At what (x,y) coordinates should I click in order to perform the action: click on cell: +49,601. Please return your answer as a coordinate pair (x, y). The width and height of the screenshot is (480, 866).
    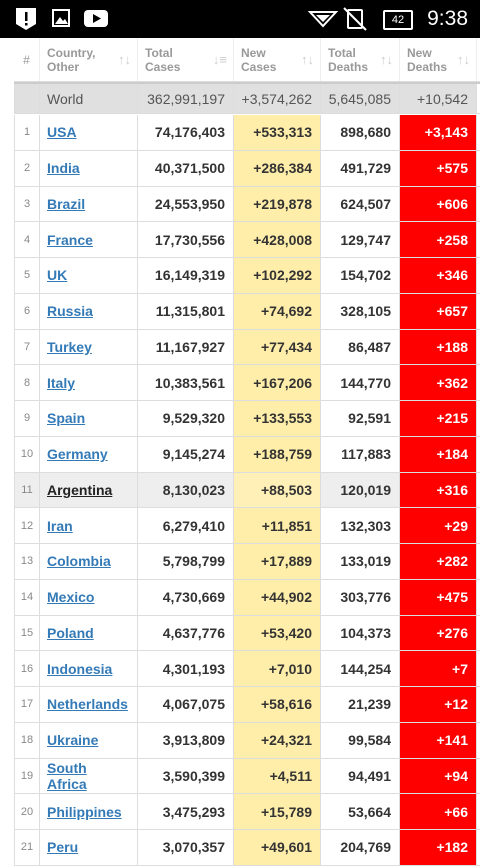
    Looking at the image, I should click on (277, 847).